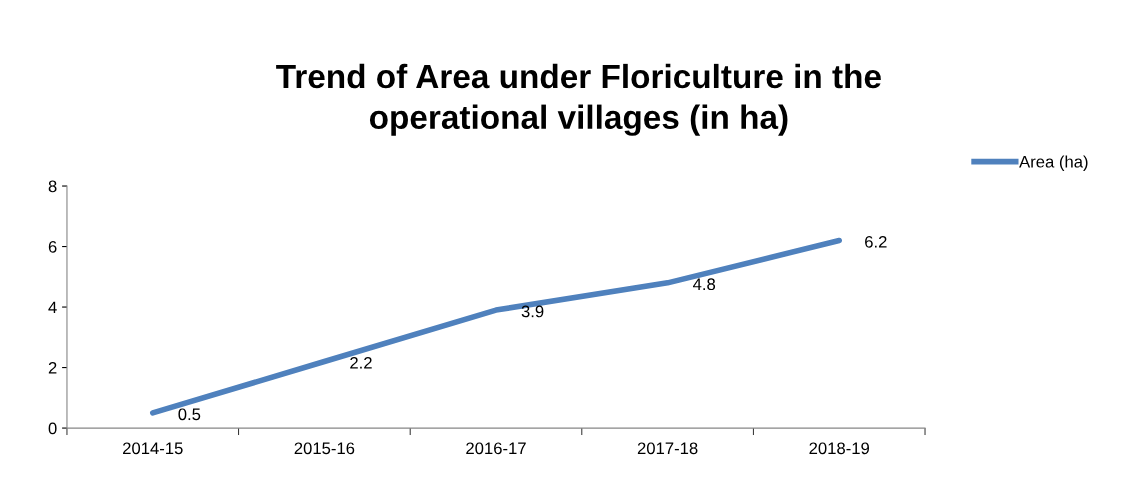 The image size is (1135, 487). I want to click on data-label: 6.2, so click(876, 241).